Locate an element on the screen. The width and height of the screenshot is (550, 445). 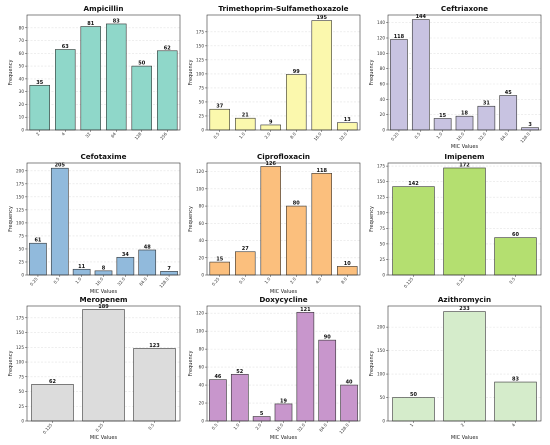
x-tick-label: 1 is located at coordinates (412, 425).